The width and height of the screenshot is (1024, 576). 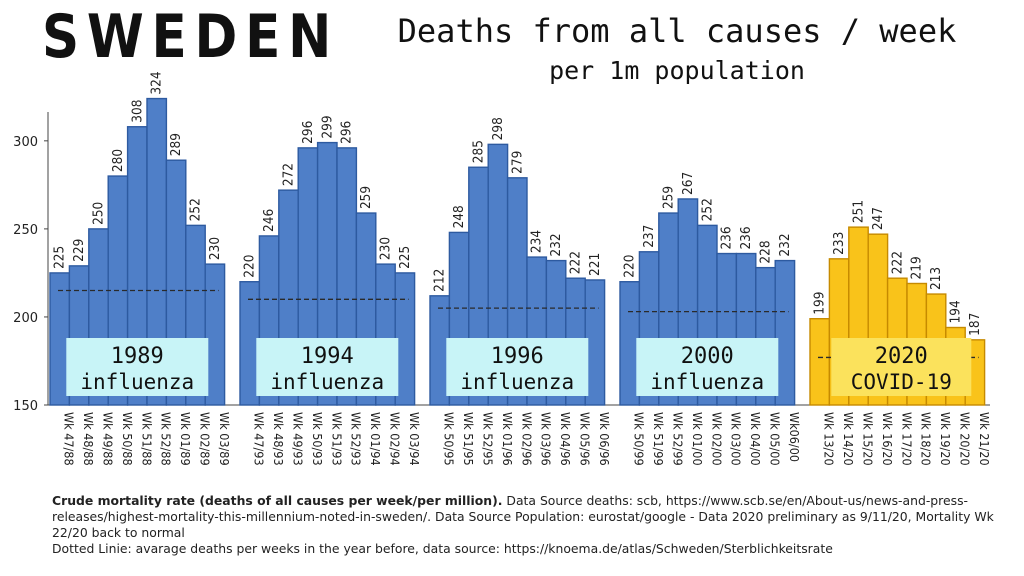 I want to click on data-label: 272, so click(x=289, y=174).